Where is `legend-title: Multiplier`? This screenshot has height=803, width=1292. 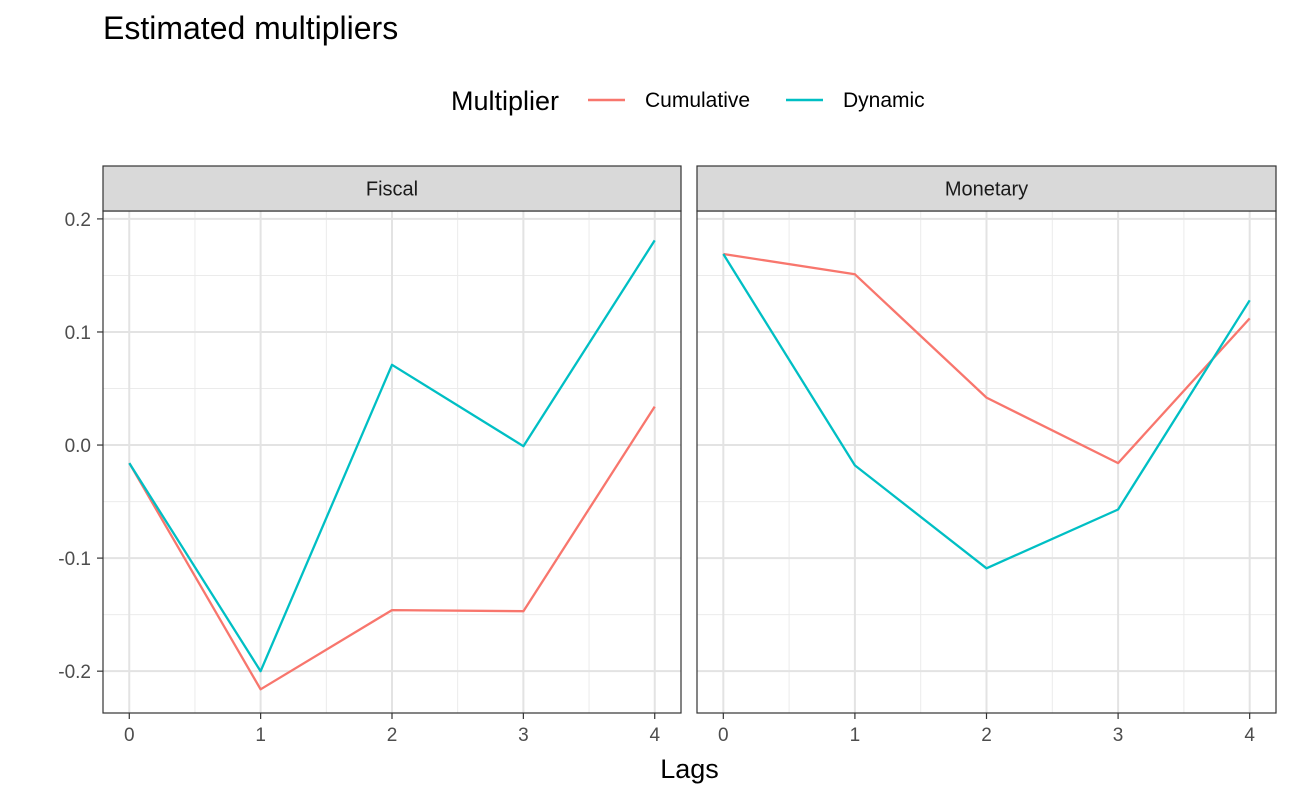 legend-title: Multiplier is located at coordinates (505, 101).